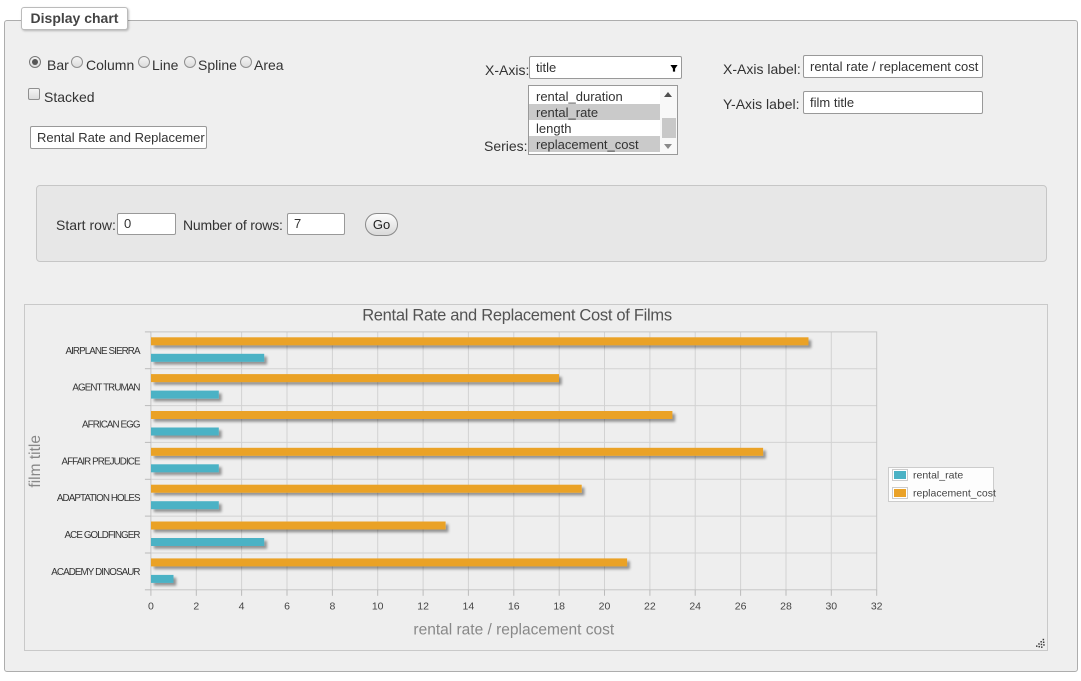 The image size is (1081, 681). What do you see at coordinates (101, 461) in the screenshot?
I see `svg-text: AFFAIR PREJUDICE` at bounding box center [101, 461].